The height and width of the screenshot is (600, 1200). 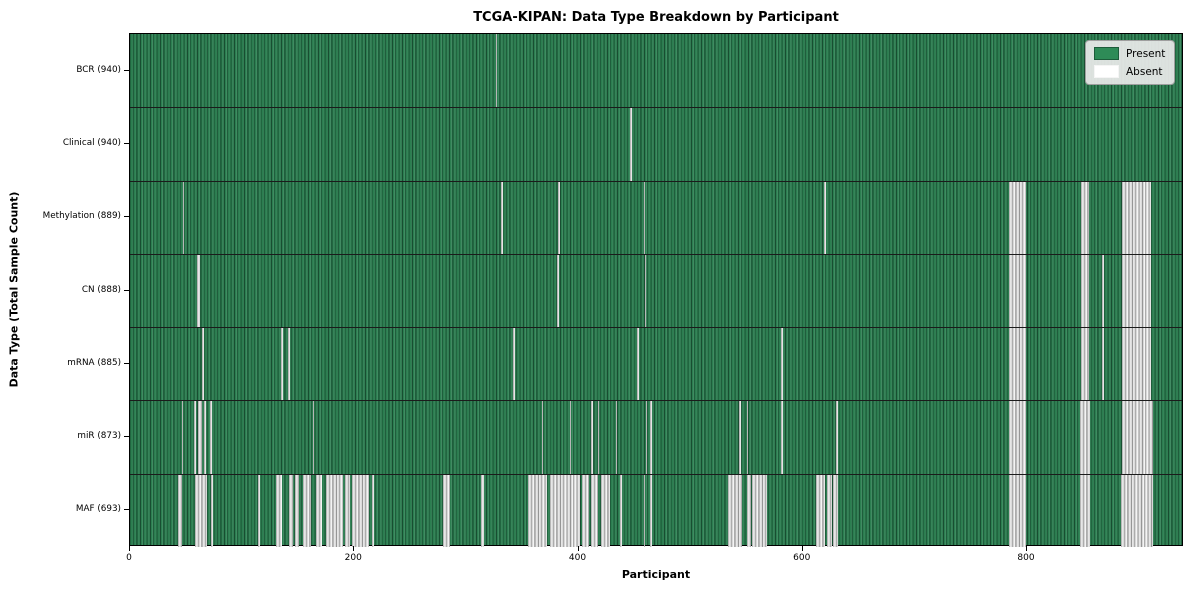 I want to click on legend: Present Absent, so click(x=1130, y=62).